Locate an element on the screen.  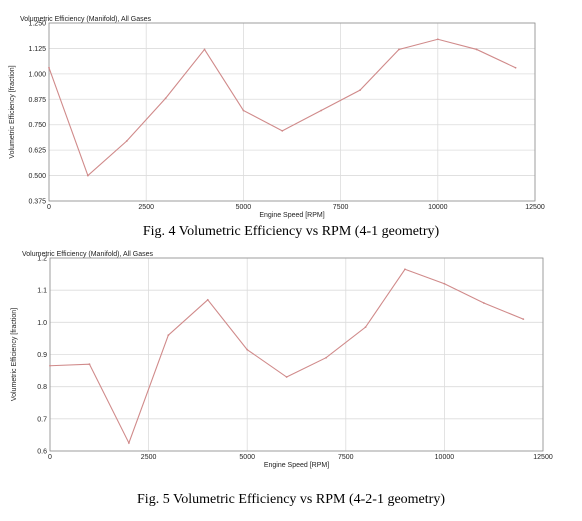
y-tick-label: 0.7 is located at coordinates (42, 419).